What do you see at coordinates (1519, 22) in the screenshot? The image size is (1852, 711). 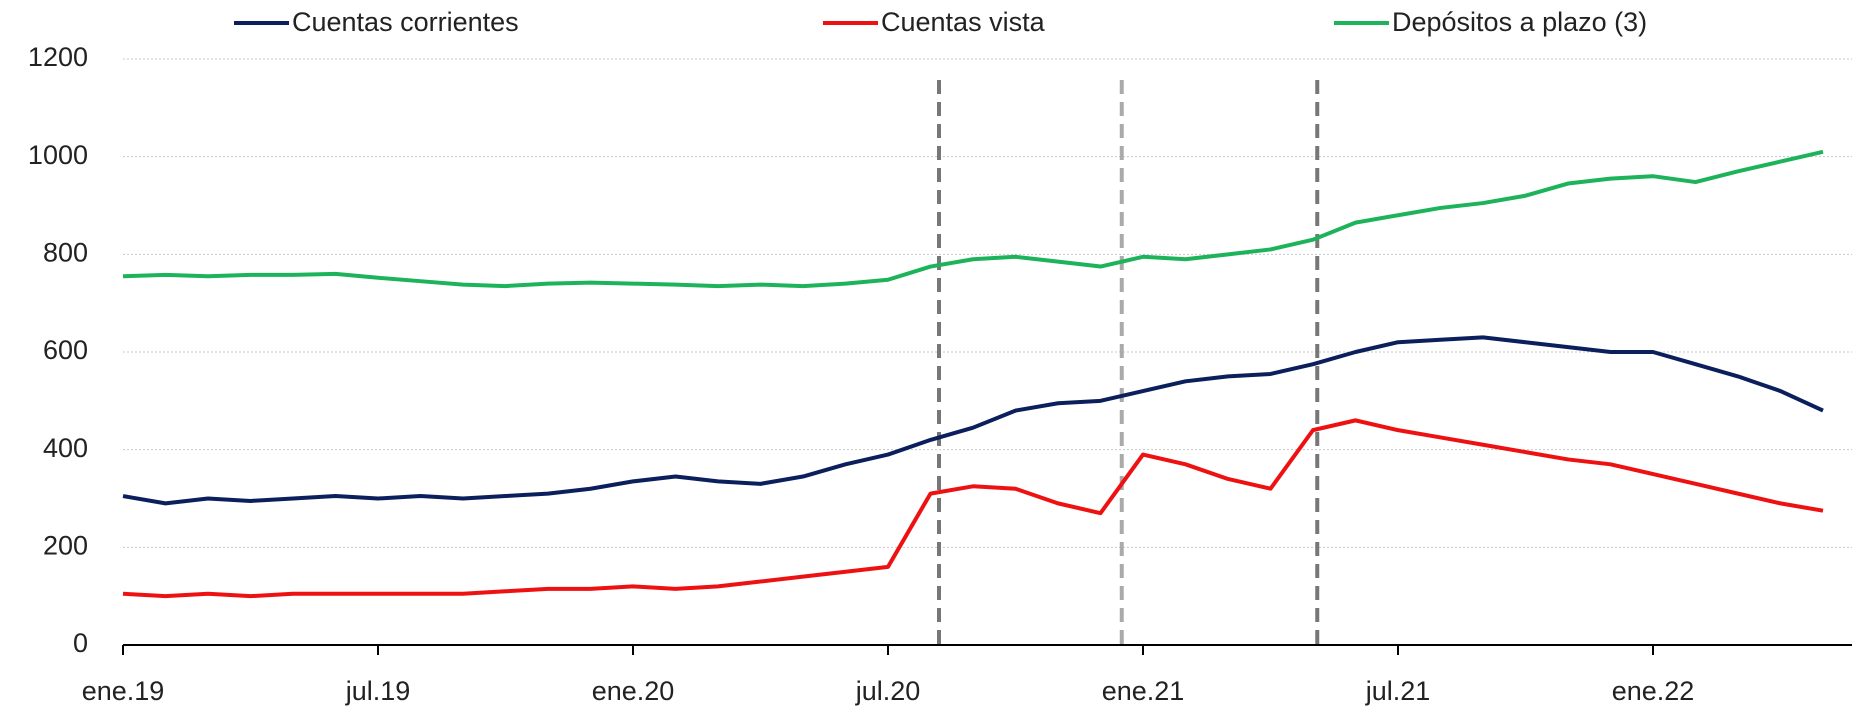 I see `legend-label: Depósitos a plazo (3)` at bounding box center [1519, 22].